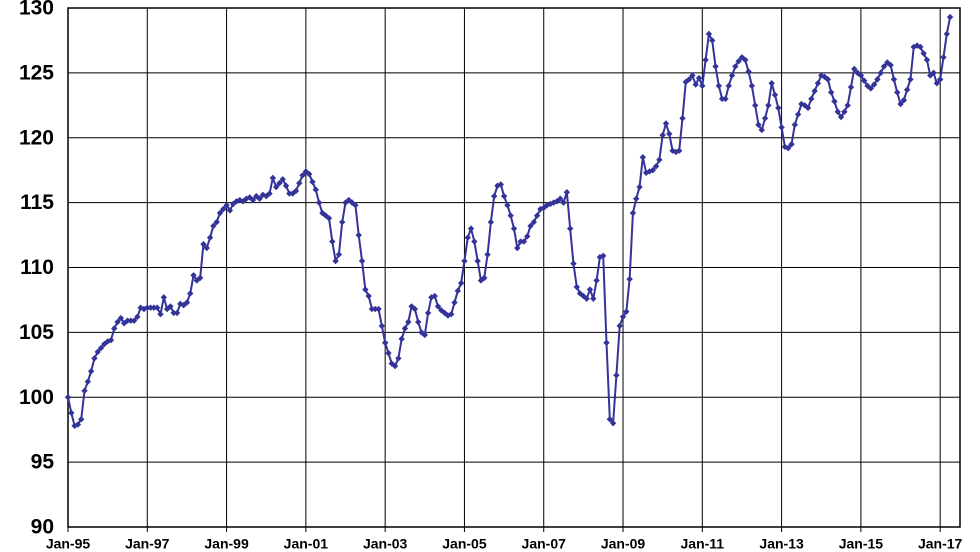  What do you see at coordinates (703, 544) in the screenshot?
I see `x-tick-label: Jan-11` at bounding box center [703, 544].